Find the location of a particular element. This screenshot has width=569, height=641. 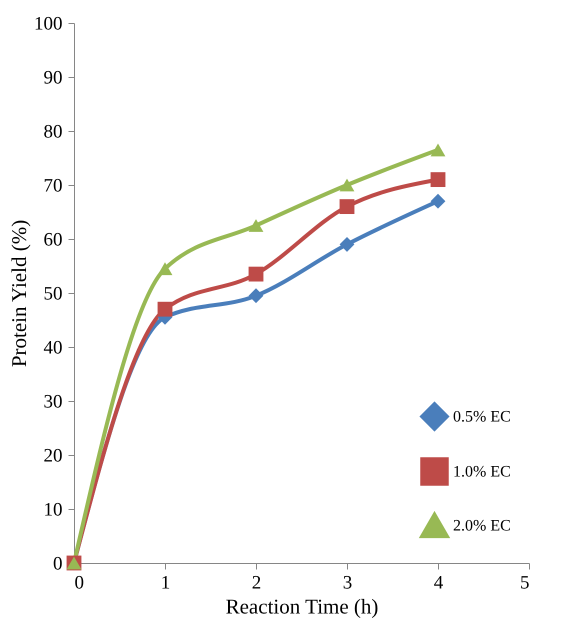

x-tick-label: 4 is located at coordinates (439, 583).